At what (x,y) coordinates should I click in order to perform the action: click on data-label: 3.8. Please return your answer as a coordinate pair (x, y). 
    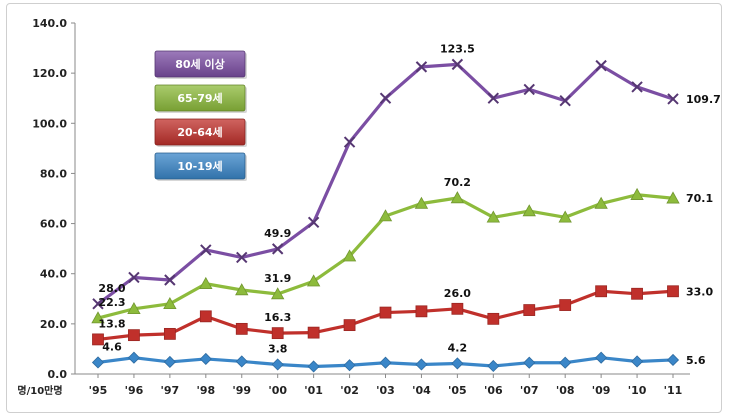
    Looking at the image, I should click on (278, 348).